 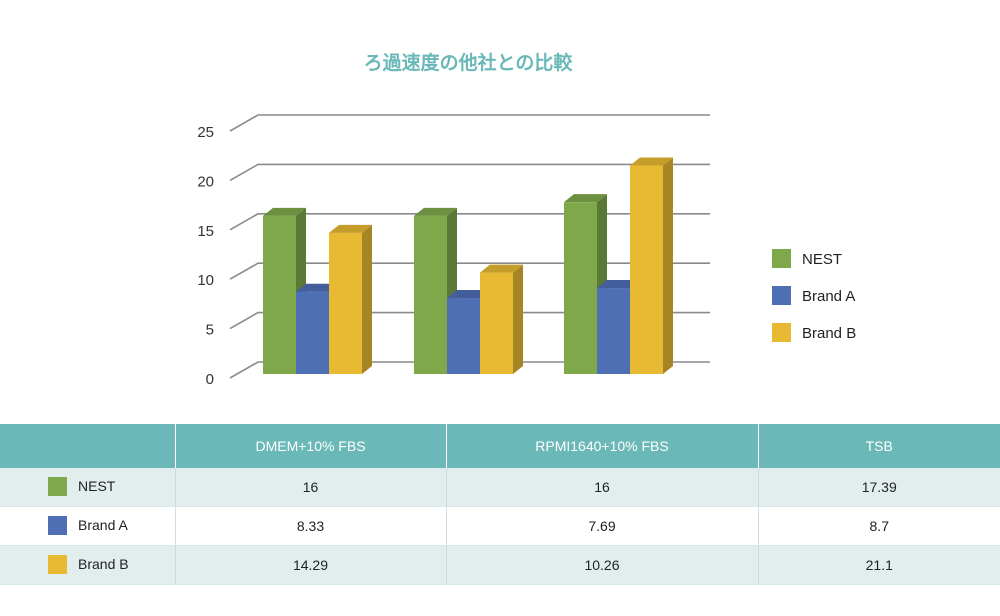 What do you see at coordinates (602, 526) in the screenshot?
I see `cell-brand-a-rpmi: 7.69` at bounding box center [602, 526].